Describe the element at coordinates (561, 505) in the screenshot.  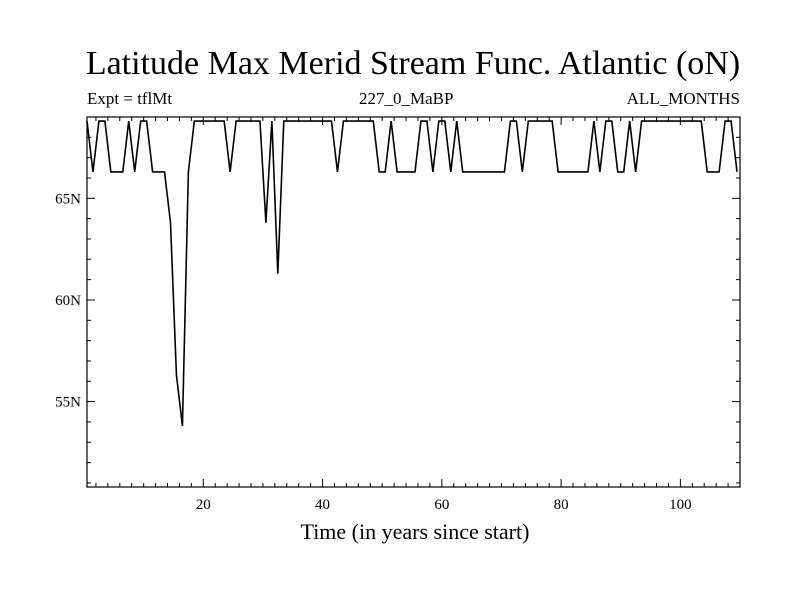
I see `x-tick-label: 80` at that location.